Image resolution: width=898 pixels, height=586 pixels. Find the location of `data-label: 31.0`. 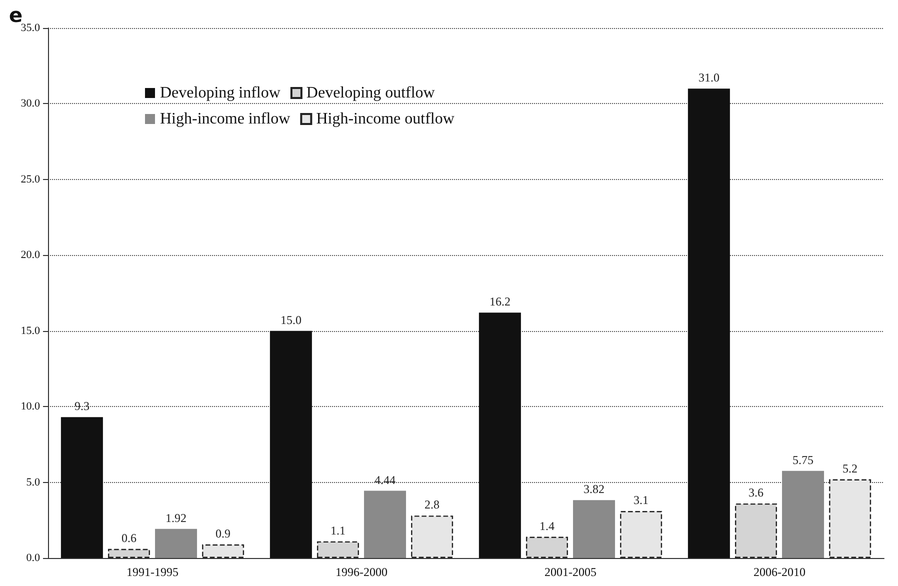

data-label: 31.0 is located at coordinates (709, 77).